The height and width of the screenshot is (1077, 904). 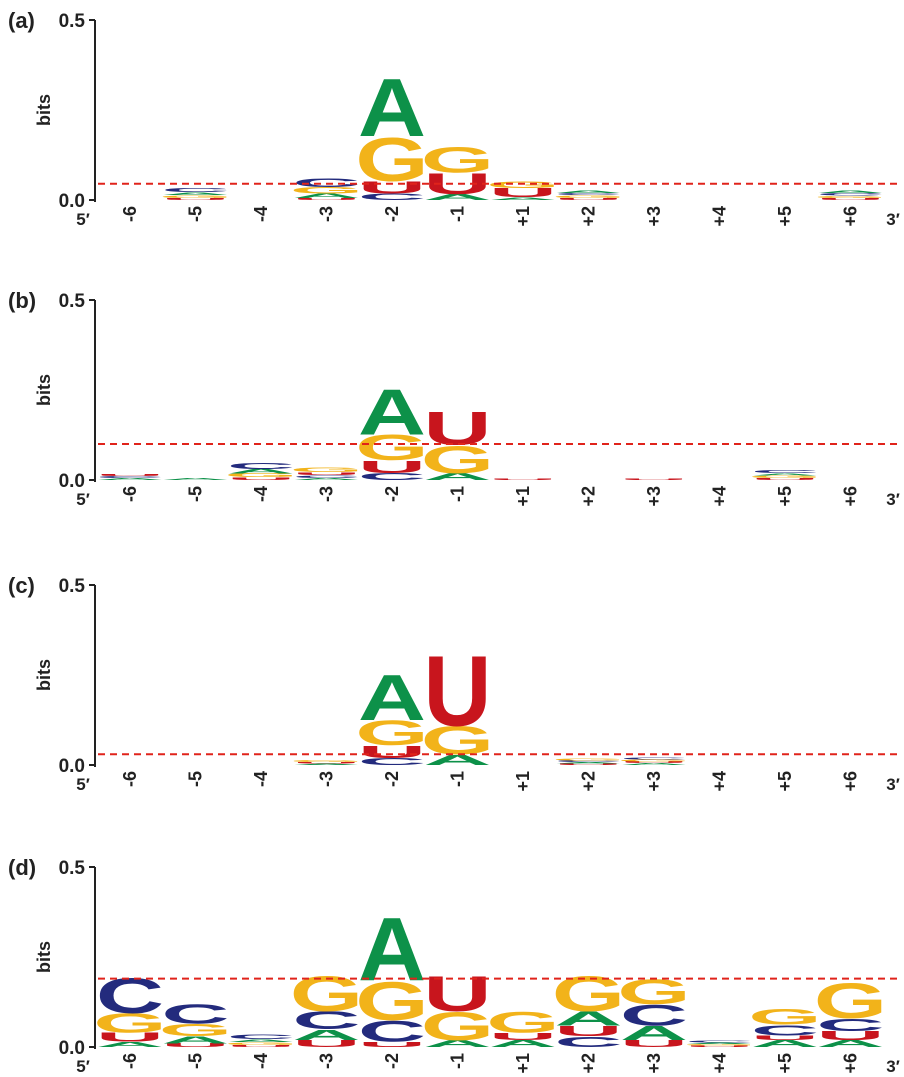 I want to click on y-tick-label: 0.0, so click(x=72, y=201).